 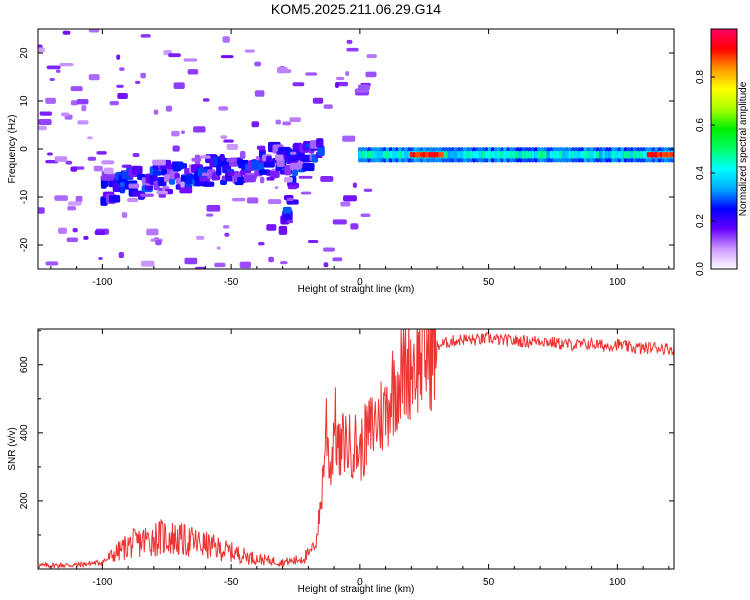 What do you see at coordinates (356, 589) in the screenshot?
I see `snr-xlabel: Height of straight line (km)` at bounding box center [356, 589].